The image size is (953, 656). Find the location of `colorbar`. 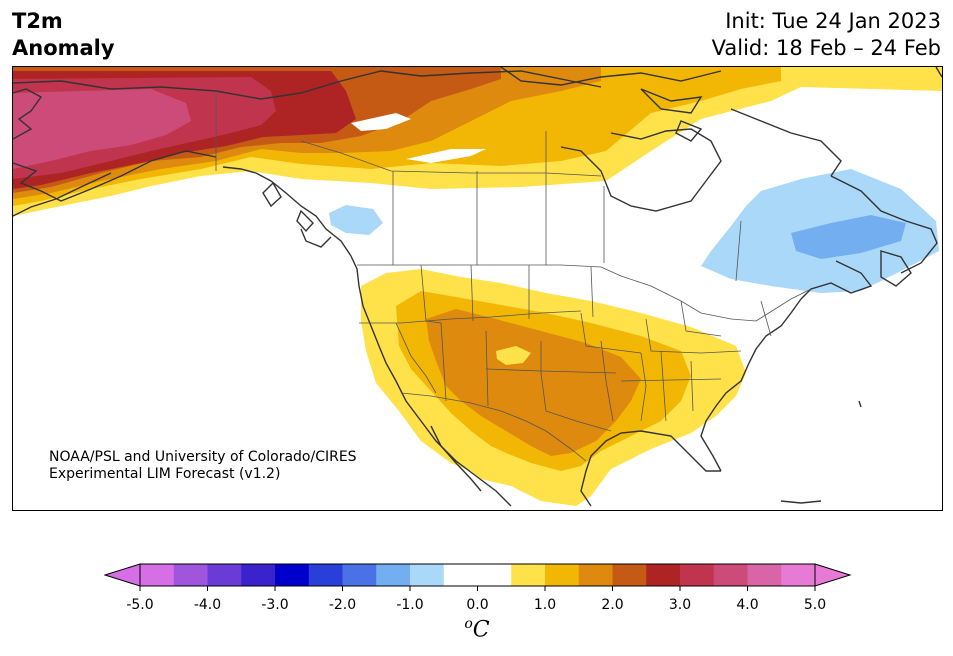

colorbar is located at coordinates (478, 577).